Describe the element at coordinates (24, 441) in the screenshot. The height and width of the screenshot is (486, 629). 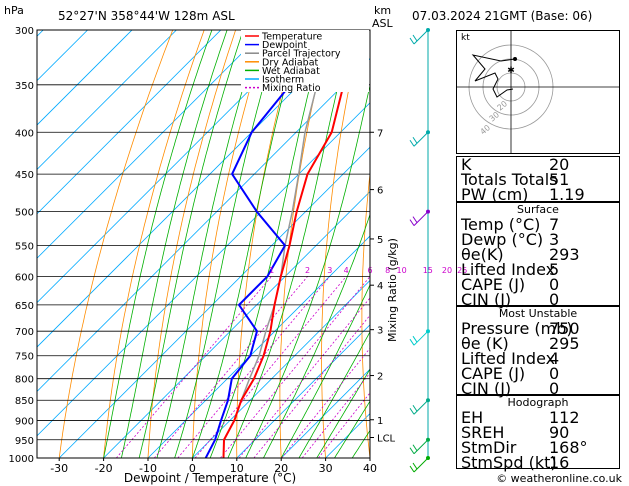
I see `pressure-tick-label: 950` at that location.